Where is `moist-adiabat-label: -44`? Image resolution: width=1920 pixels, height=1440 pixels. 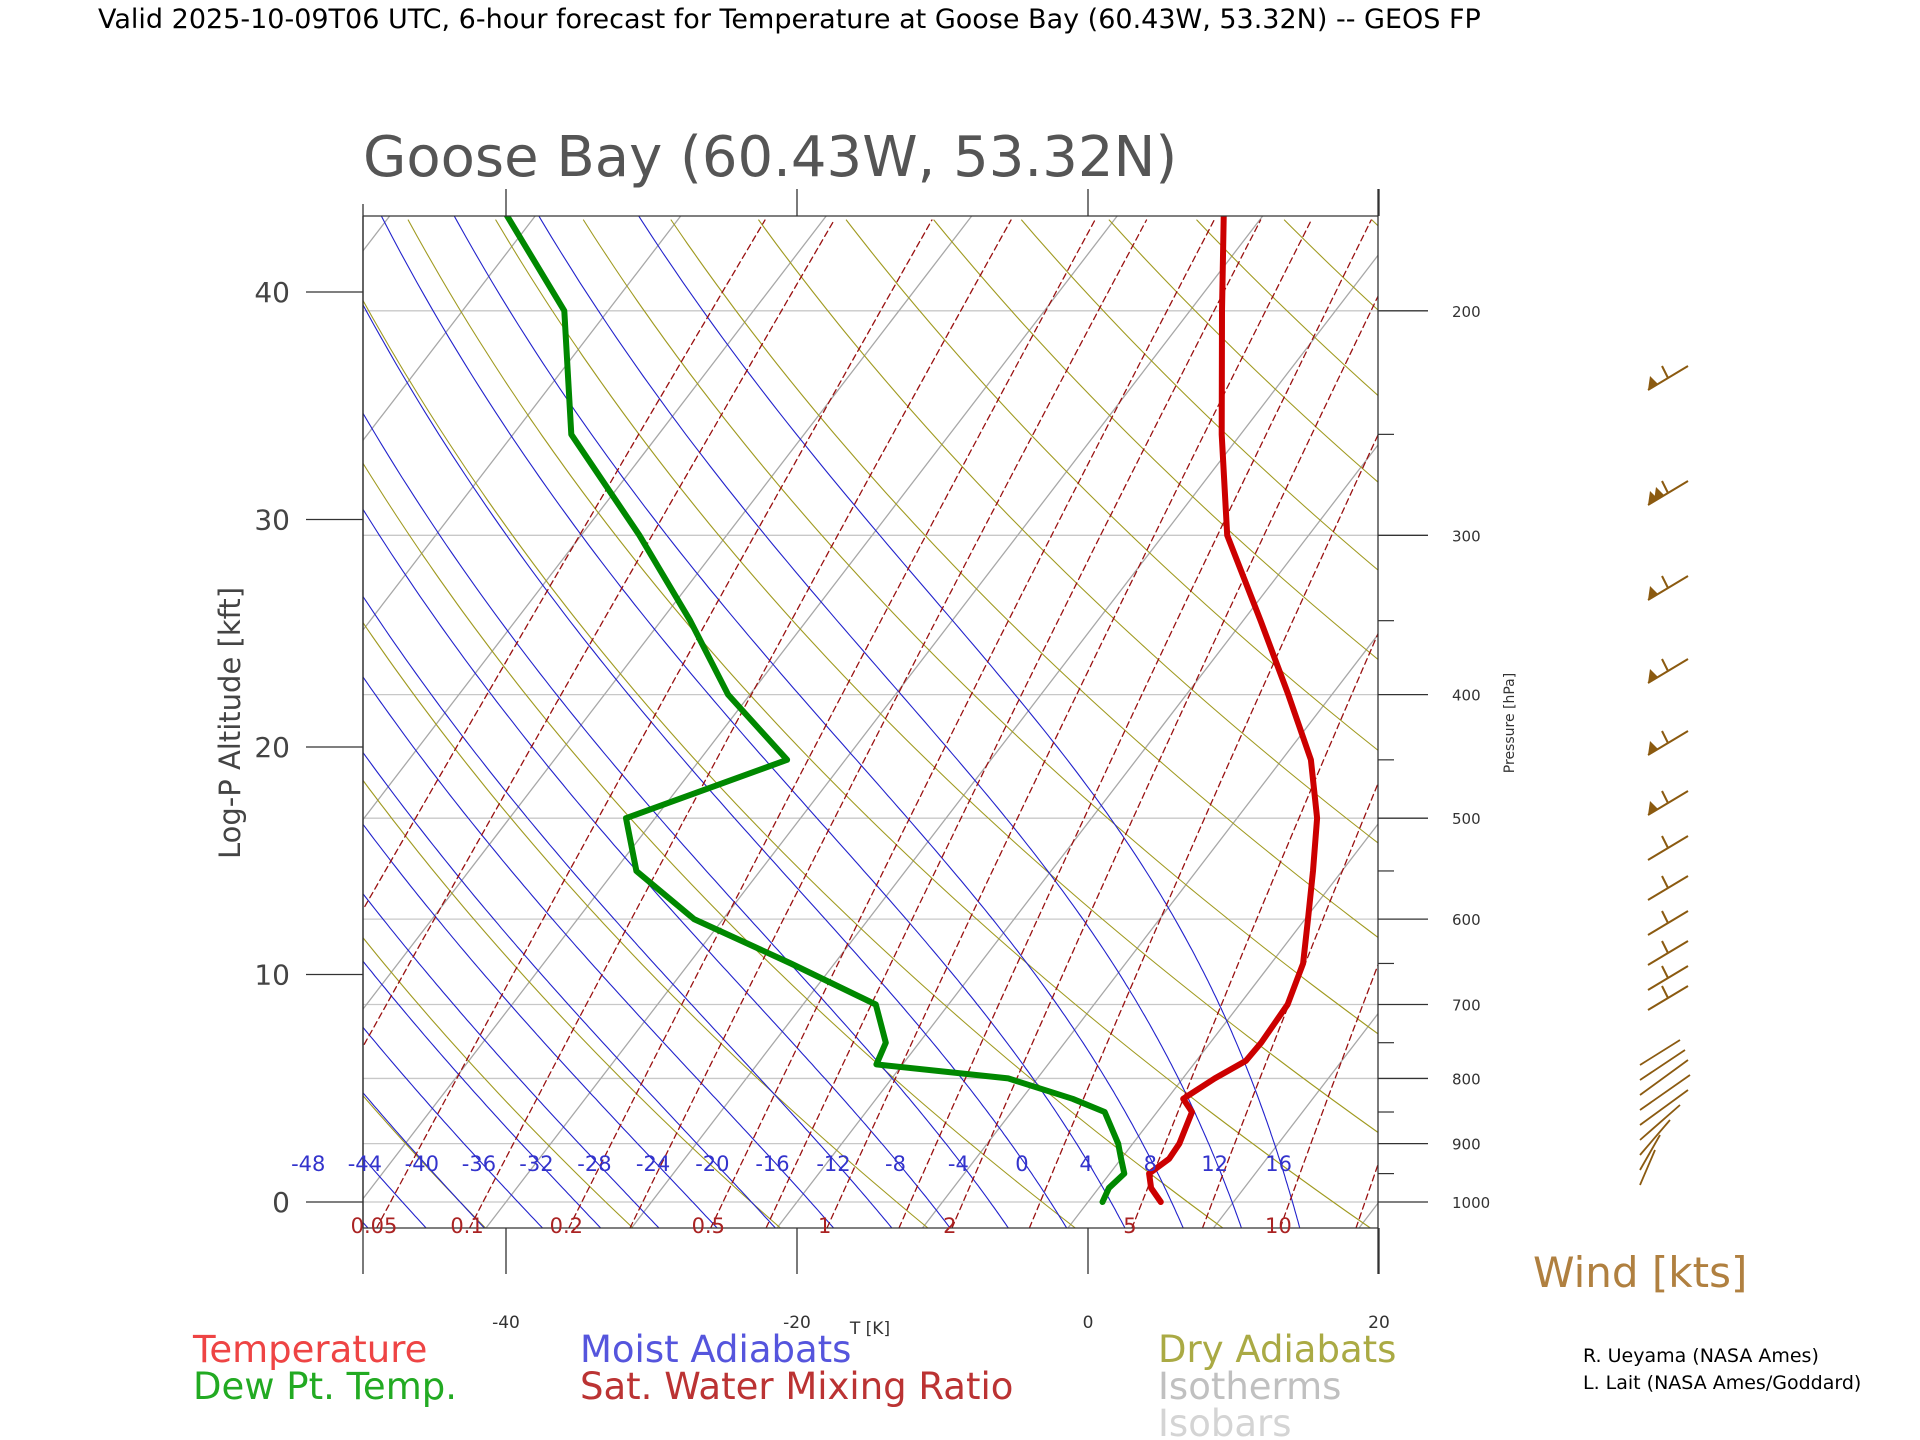
moist-adiabat-label: -44 is located at coordinates (365, 1164).